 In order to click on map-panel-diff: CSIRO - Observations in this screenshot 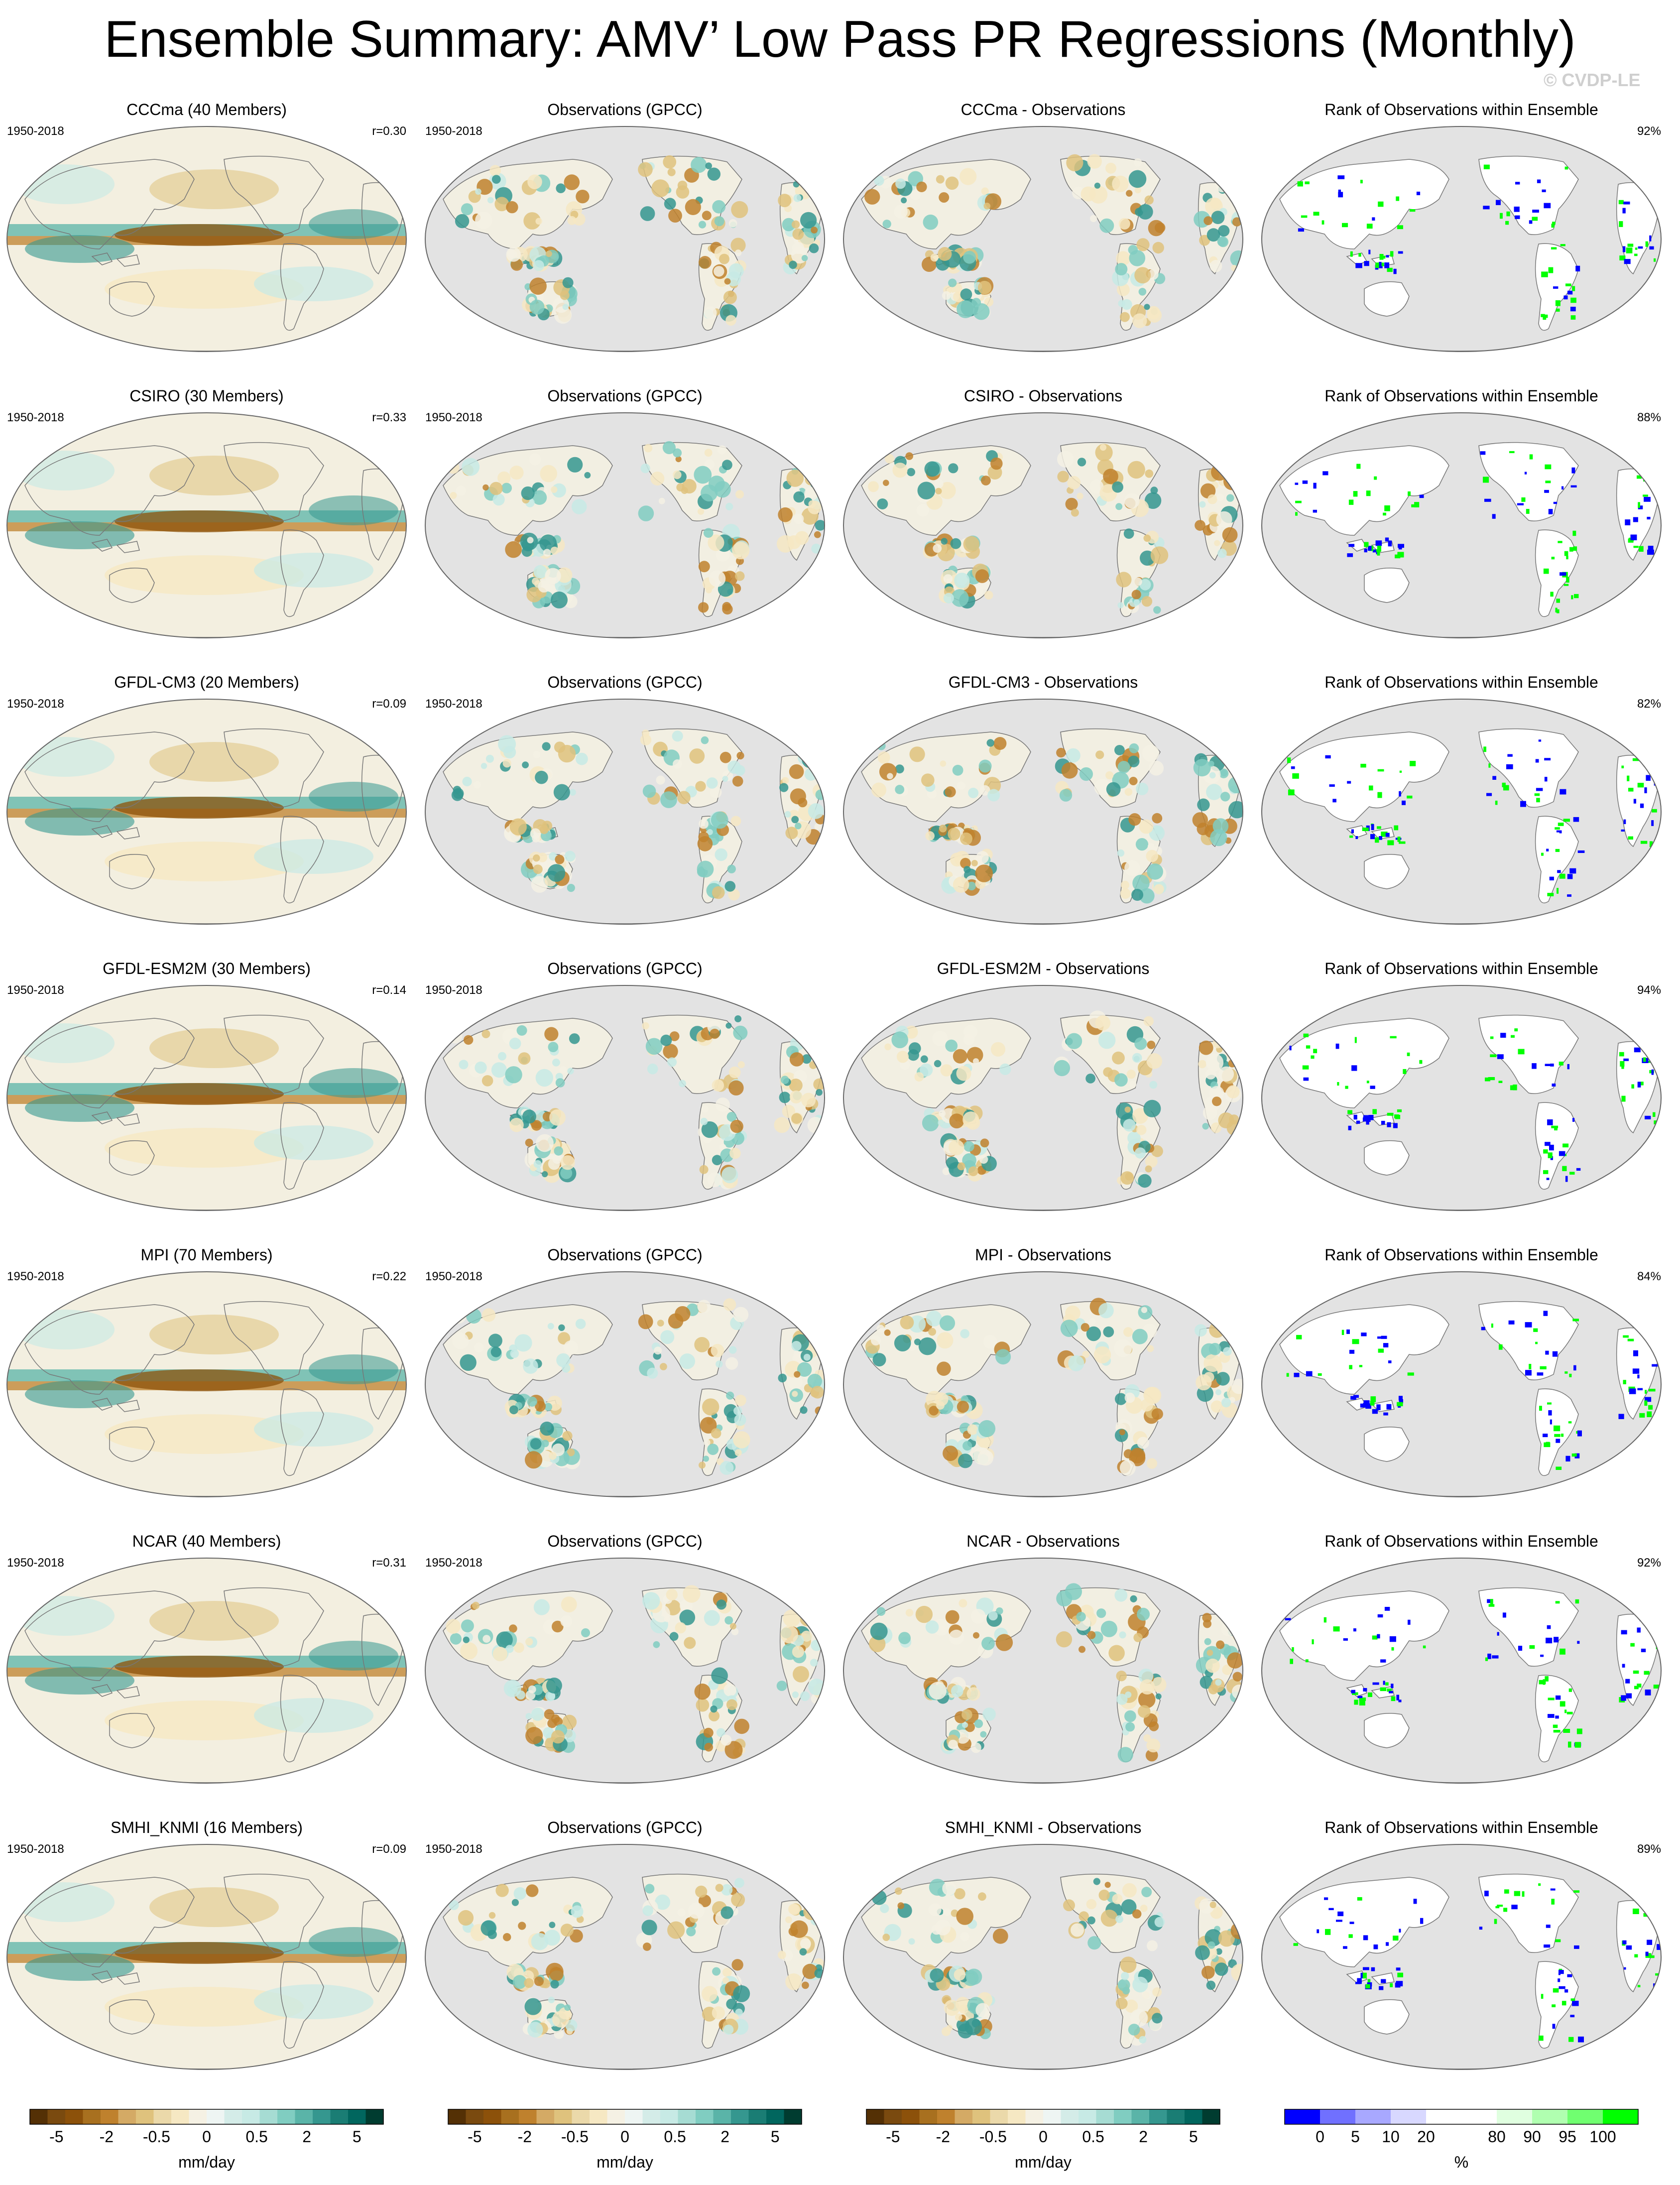, I will do `click(1043, 525)`.